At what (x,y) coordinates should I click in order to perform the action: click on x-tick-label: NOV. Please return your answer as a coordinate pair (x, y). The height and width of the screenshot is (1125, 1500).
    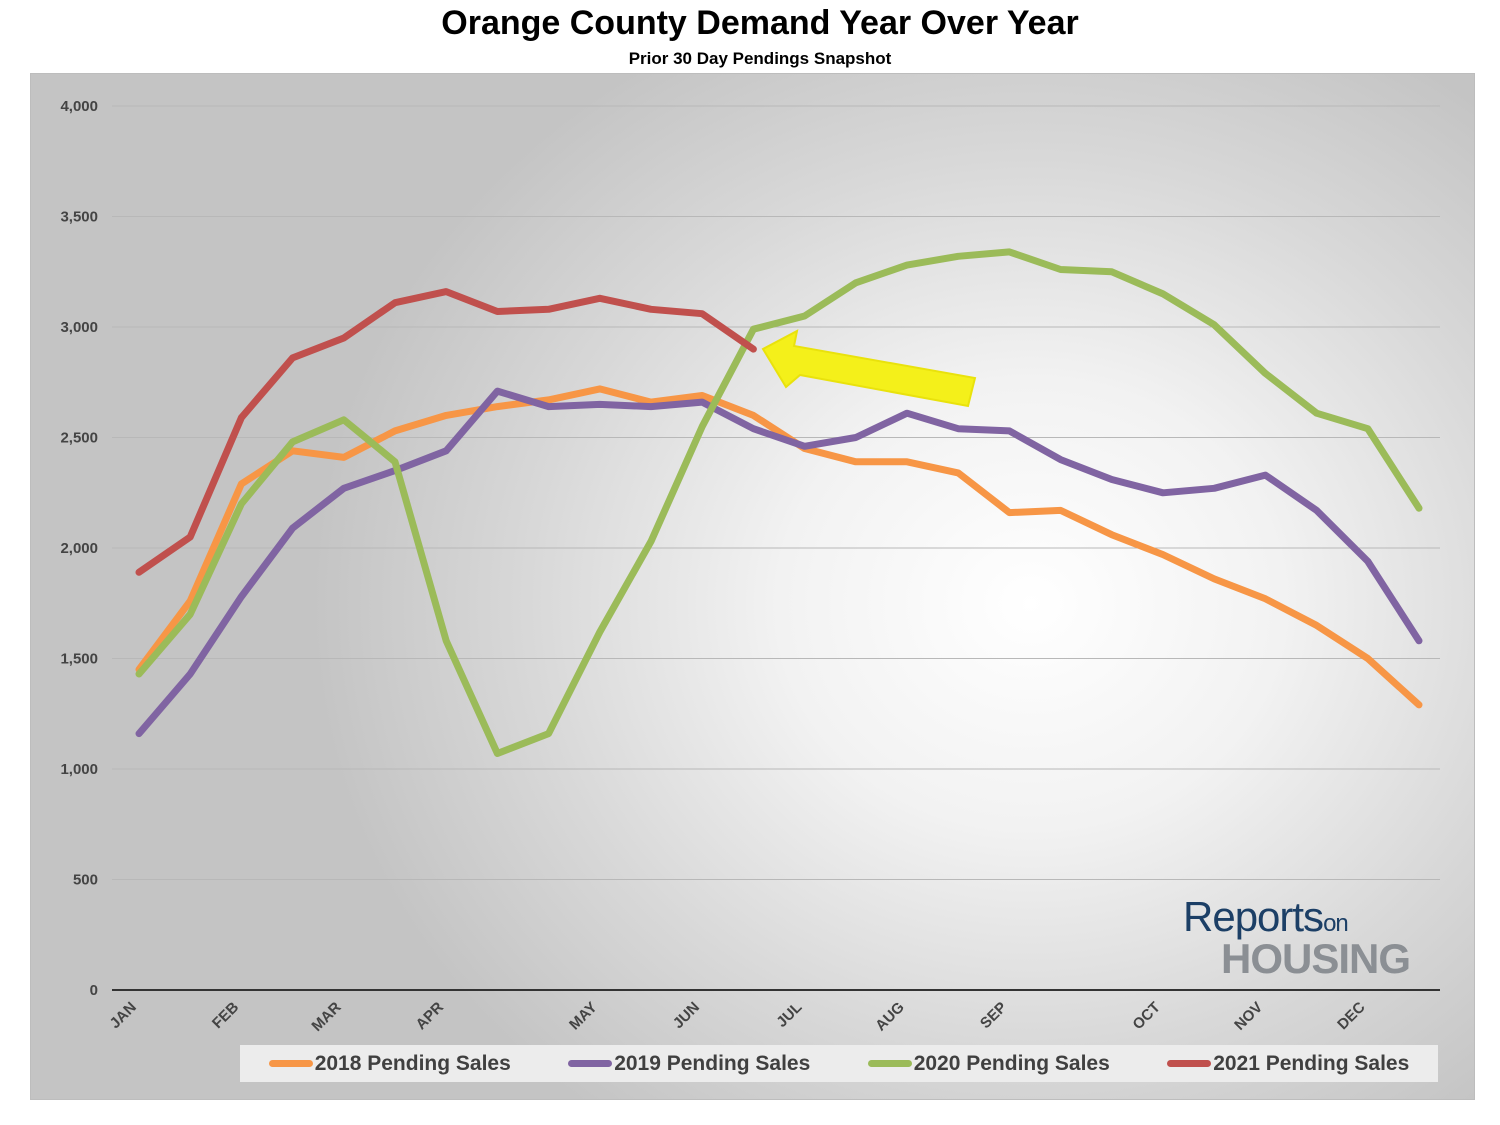
    Looking at the image, I should click on (1248, 1016).